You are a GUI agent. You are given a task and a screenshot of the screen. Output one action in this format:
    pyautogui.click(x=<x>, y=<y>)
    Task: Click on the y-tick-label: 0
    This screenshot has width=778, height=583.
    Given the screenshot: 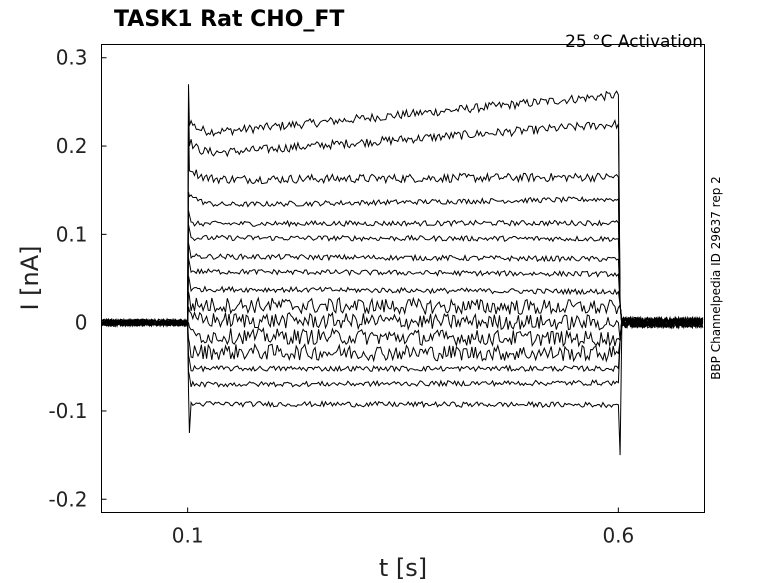 What is the action you would take?
    pyautogui.click(x=81, y=323)
    